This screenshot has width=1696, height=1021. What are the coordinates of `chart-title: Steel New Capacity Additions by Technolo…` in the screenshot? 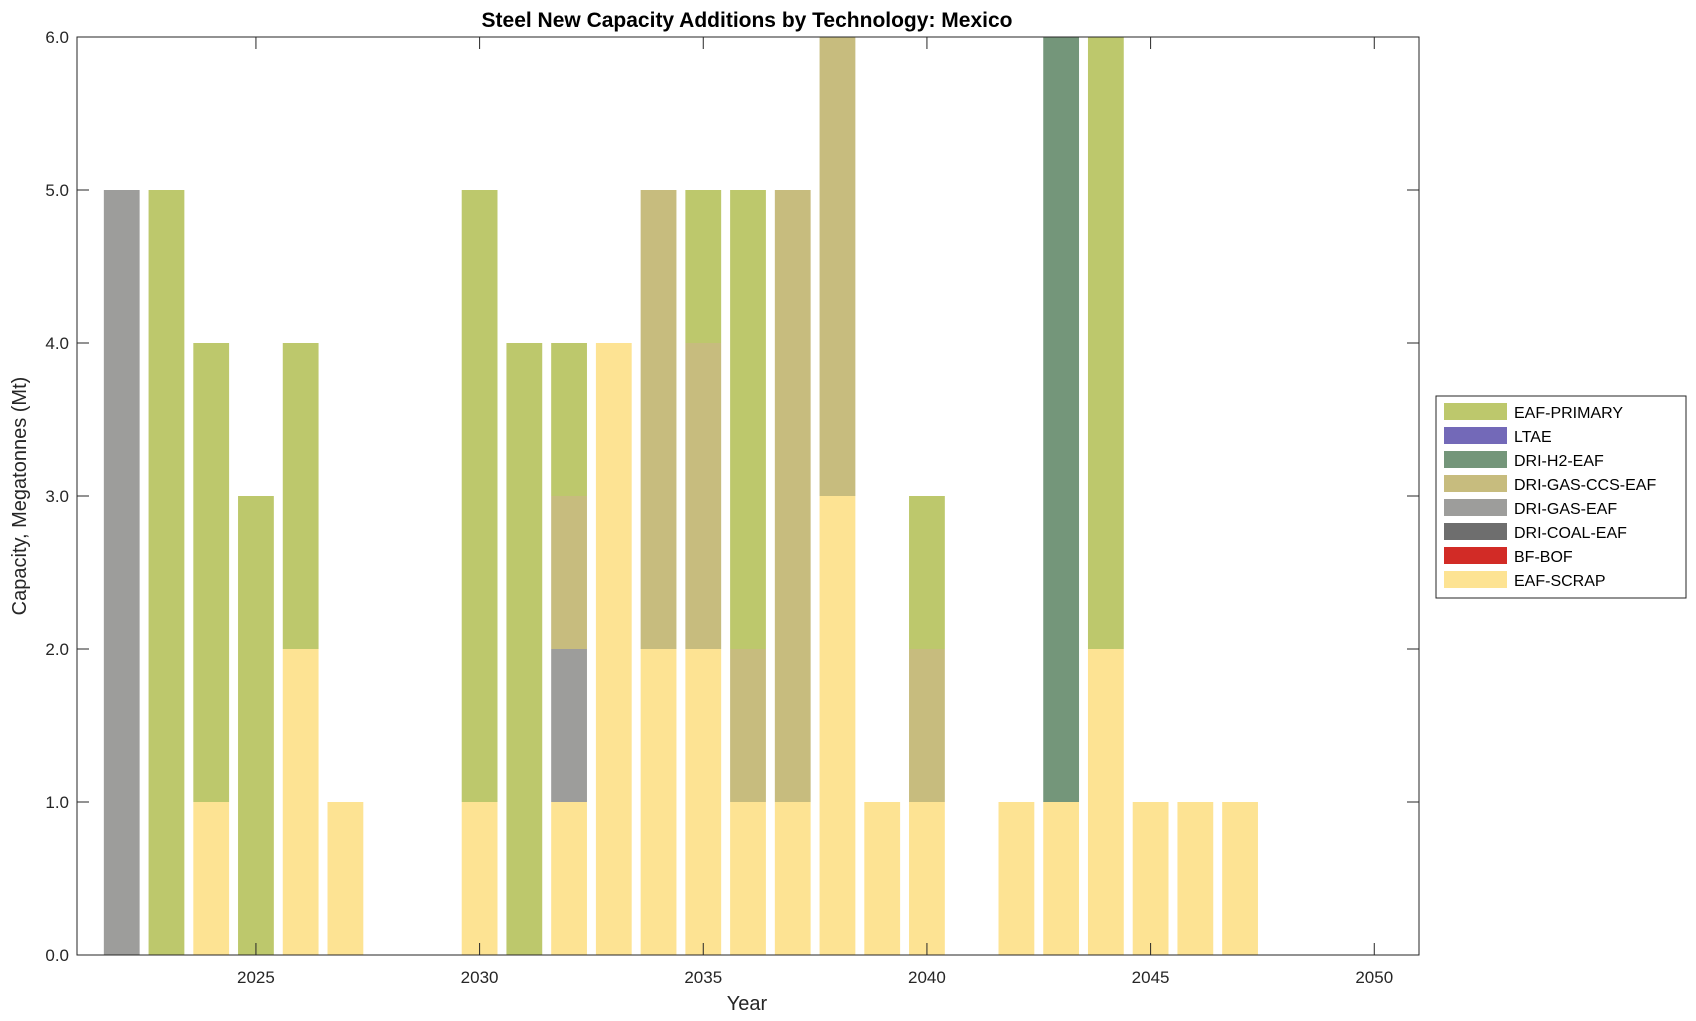 It's located at (747, 20).